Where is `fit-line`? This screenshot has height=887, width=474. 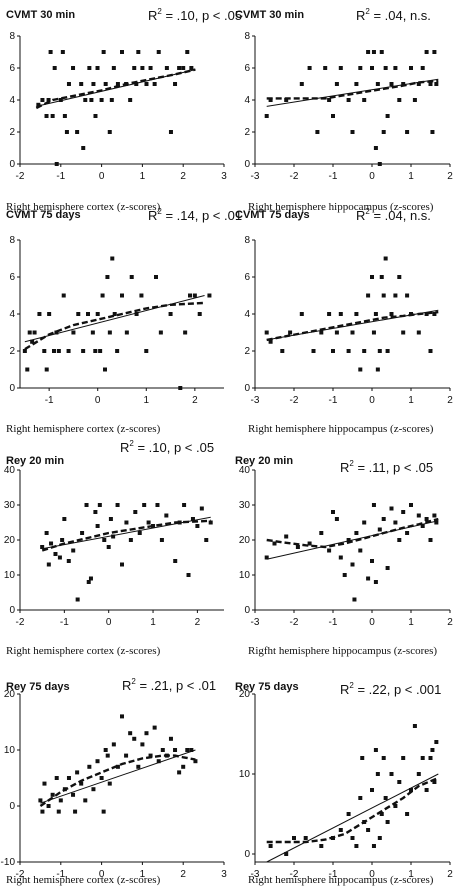 fit-line is located at coordinates (114, 319).